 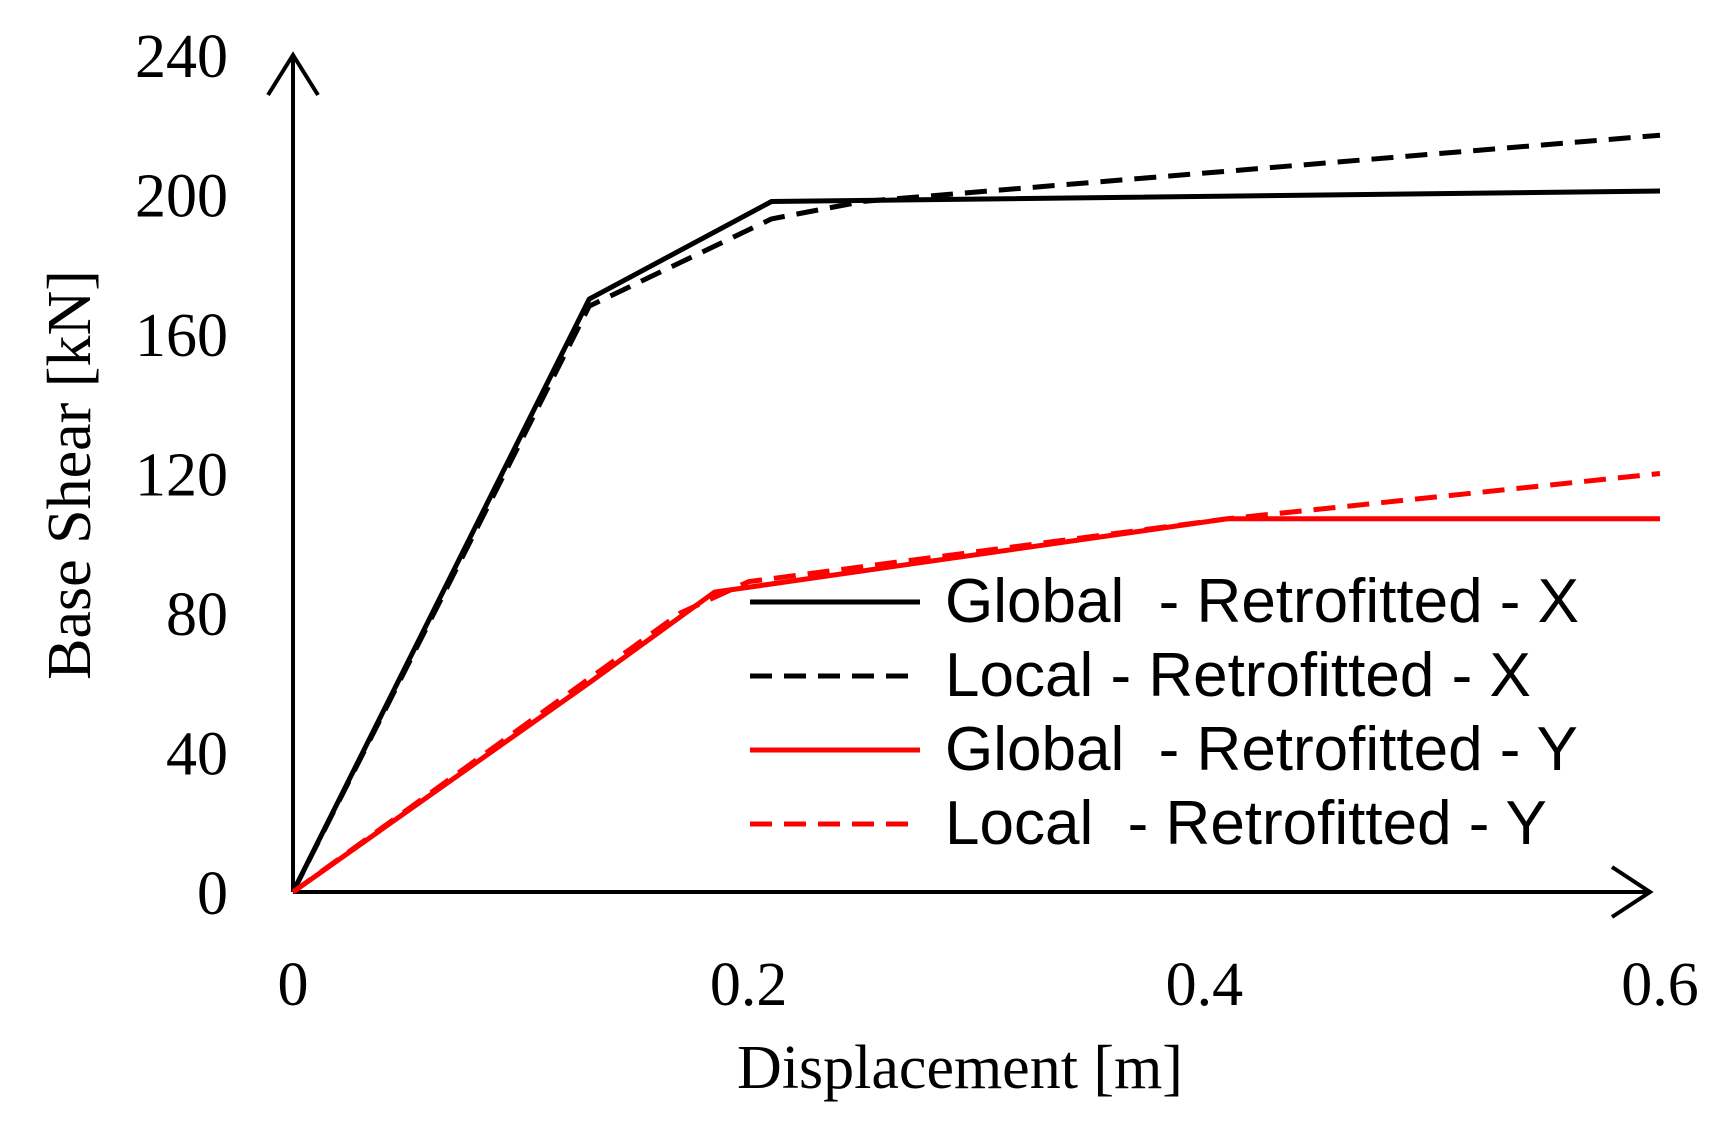 What do you see at coordinates (1262, 601) in the screenshot?
I see `legend-entry-label: Global - Retrofitted - X` at bounding box center [1262, 601].